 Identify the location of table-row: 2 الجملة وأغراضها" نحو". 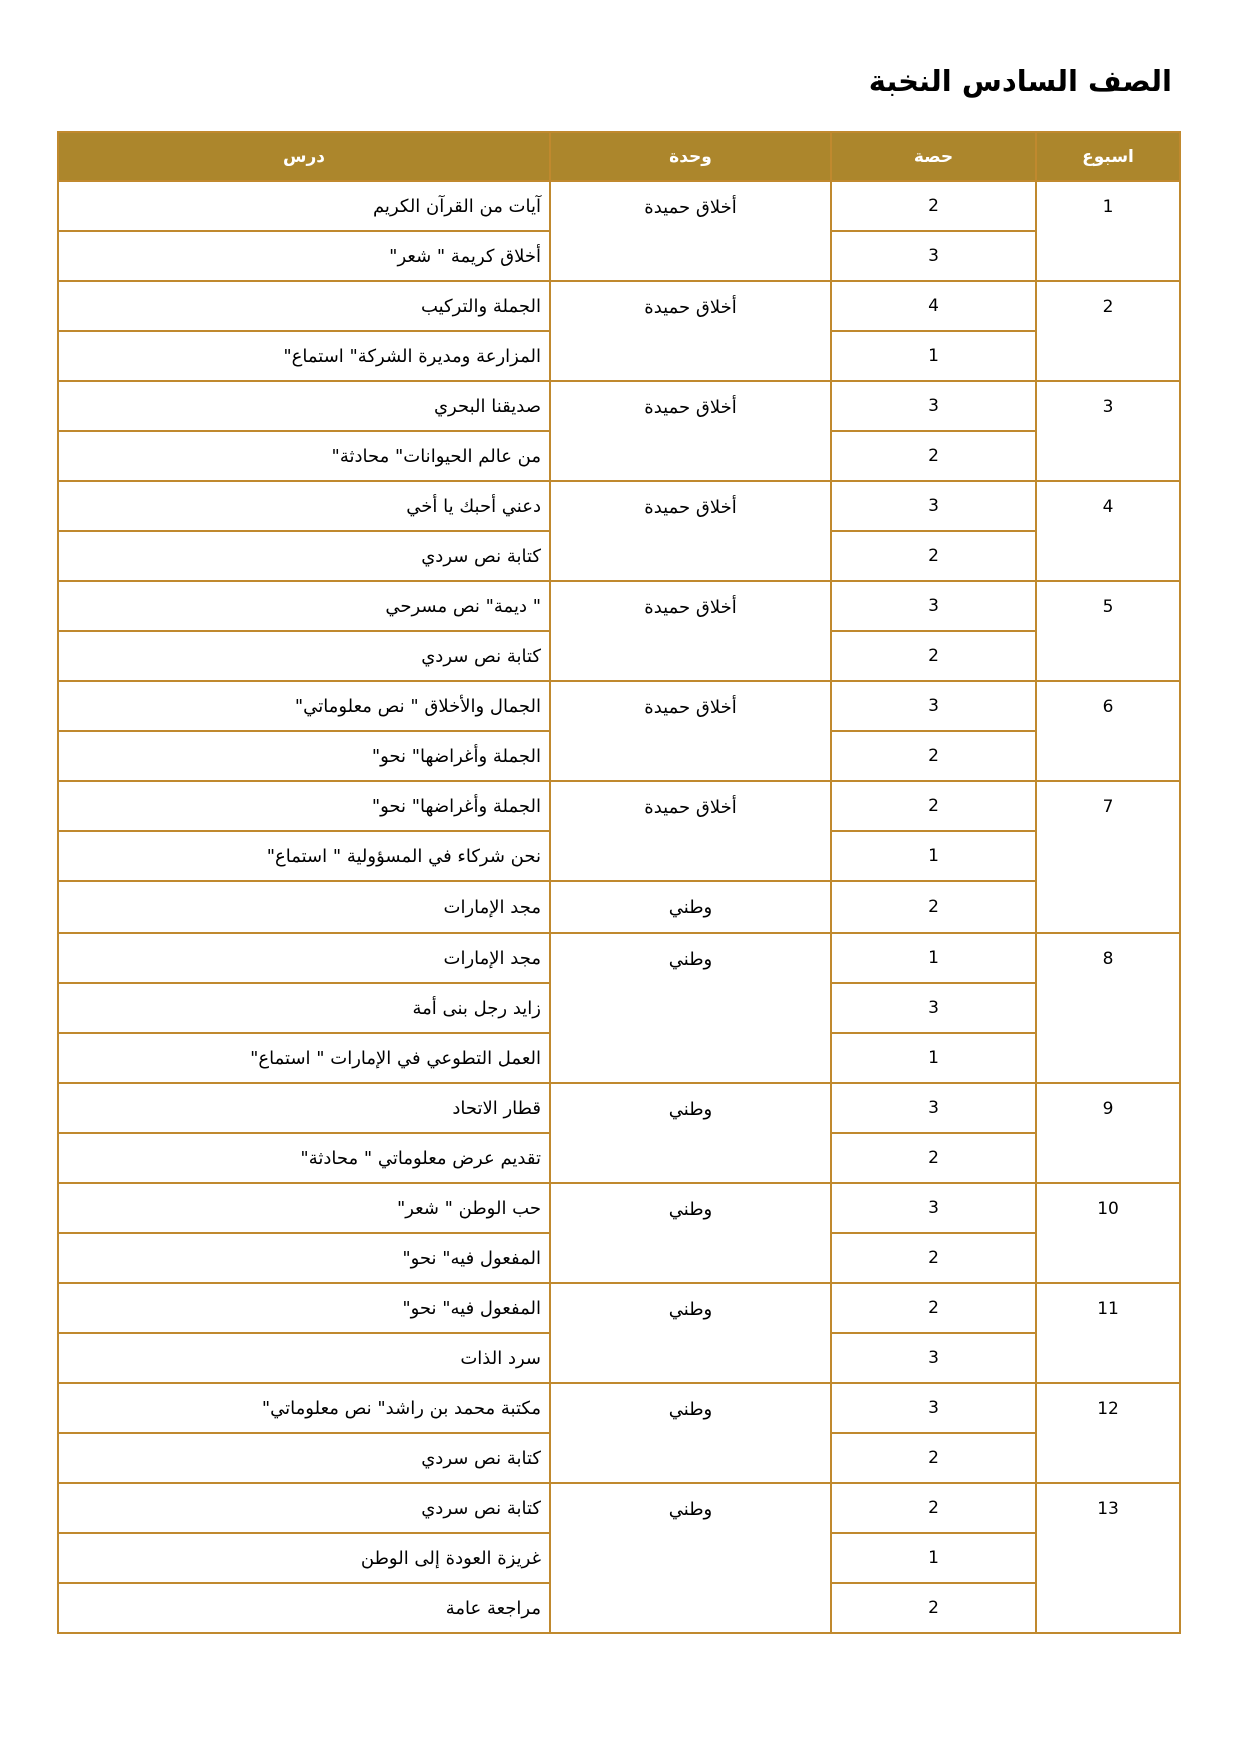
(618, 756).